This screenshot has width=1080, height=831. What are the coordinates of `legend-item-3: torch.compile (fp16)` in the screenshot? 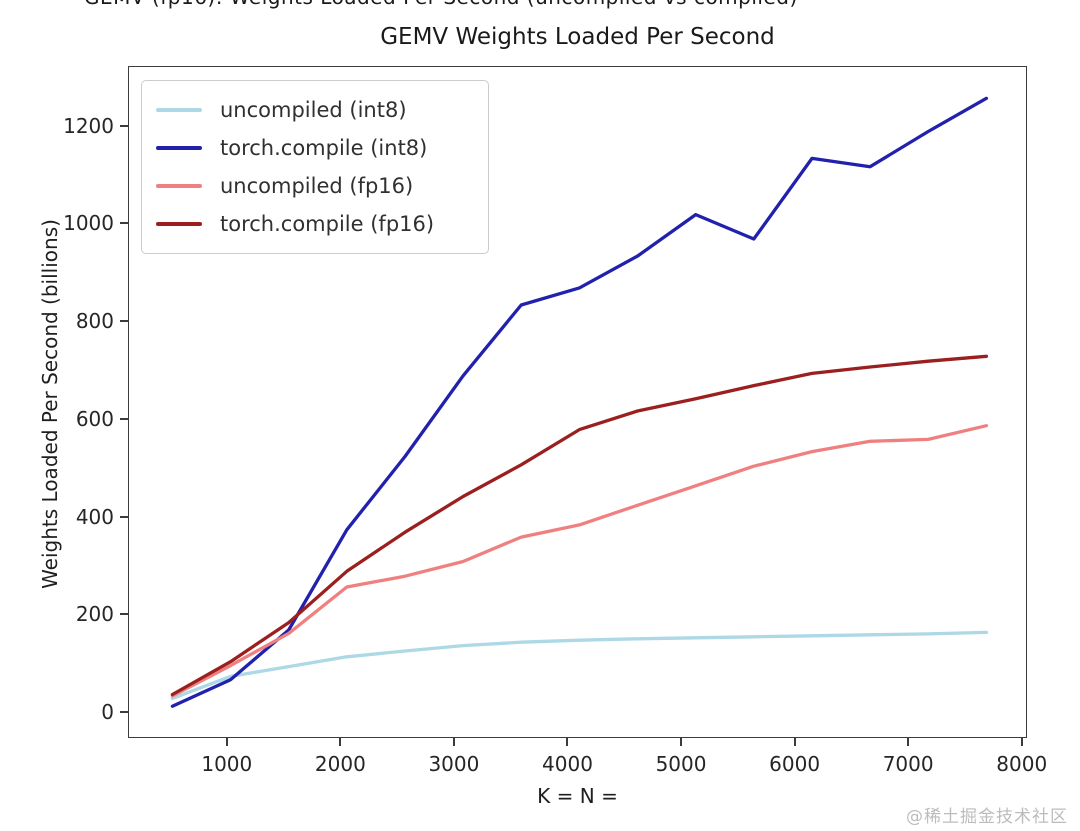 It's located at (315, 224).